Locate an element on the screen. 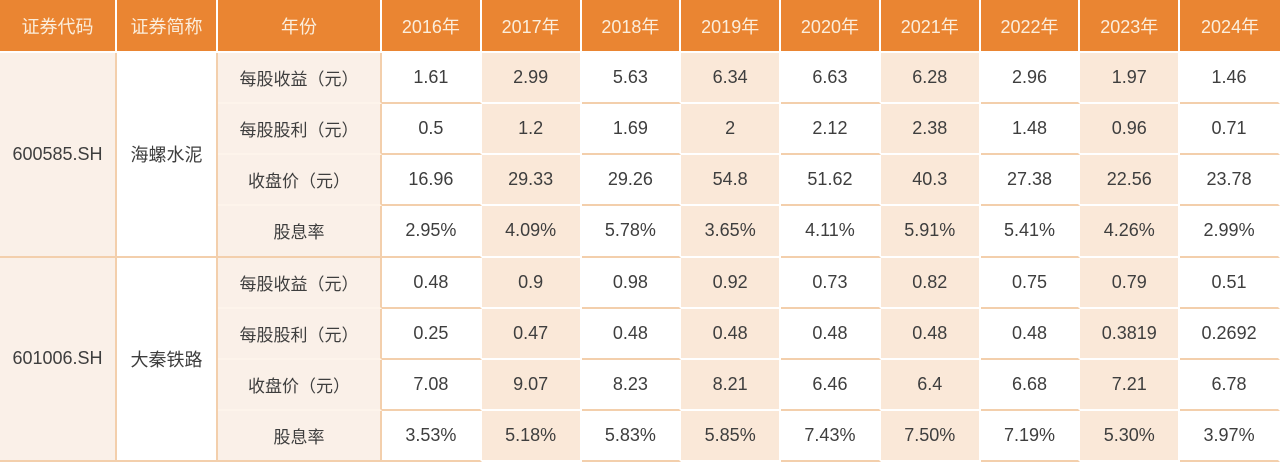 This screenshot has height=462, width=1280. header-year: 年份 is located at coordinates (300, 26).